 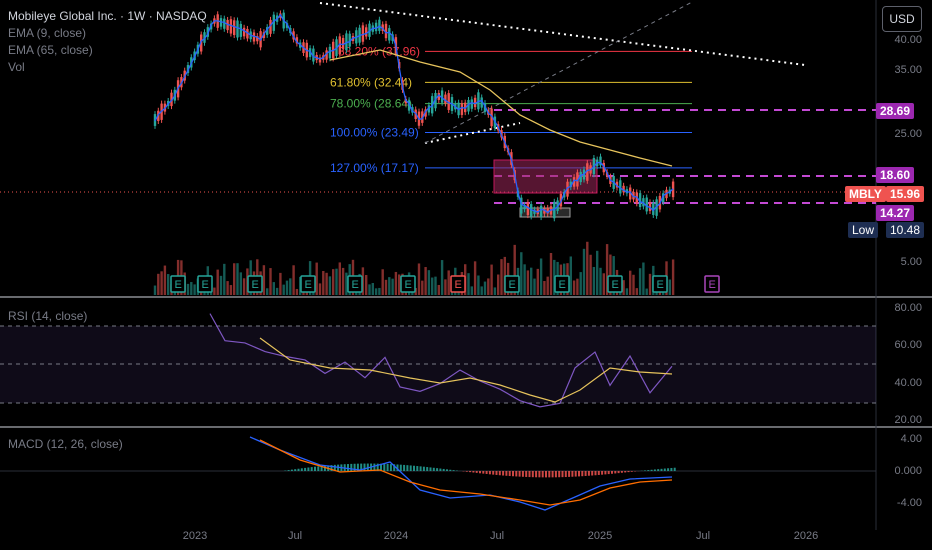 What do you see at coordinates (466, 370) in the screenshot?
I see `rsi-ma-line` at bounding box center [466, 370].